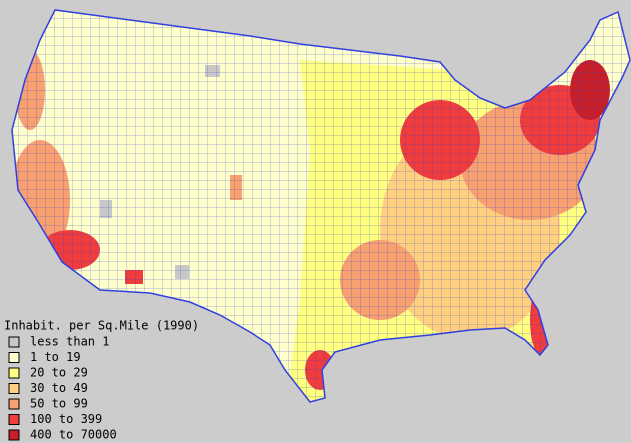 This screenshot has height=443, width=631. I want to click on legend-label: 50 to 99, so click(59, 404).